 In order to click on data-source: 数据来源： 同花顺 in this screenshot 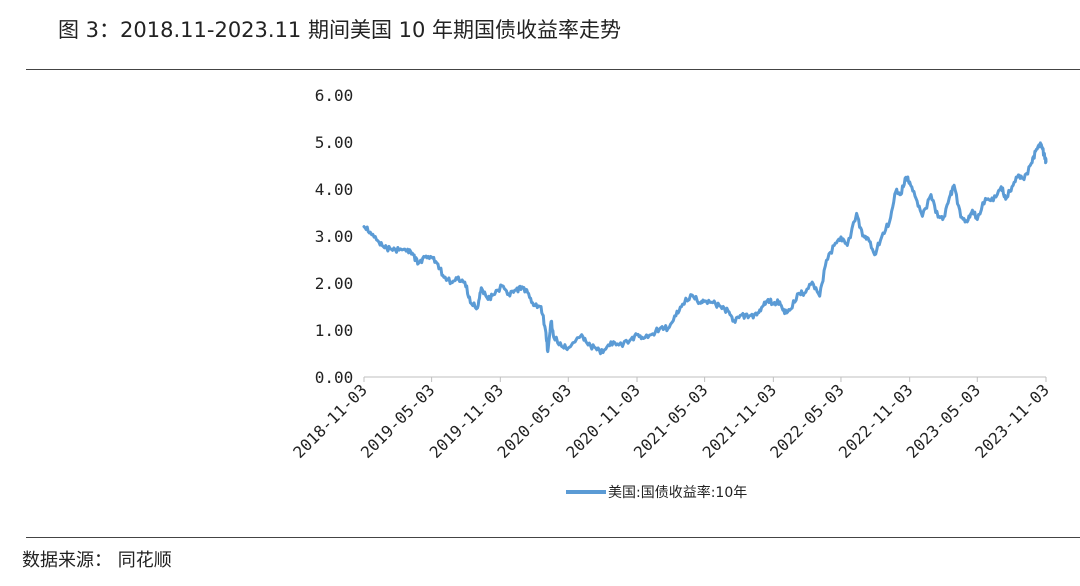, I will do `click(97, 560)`.